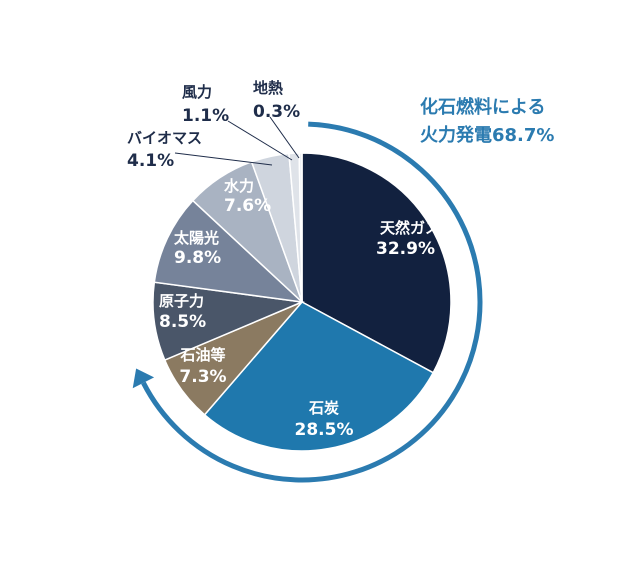 The image size is (640, 570). What do you see at coordinates (205, 116) in the screenshot?
I see `slice-value-label: 1.1%` at bounding box center [205, 116].